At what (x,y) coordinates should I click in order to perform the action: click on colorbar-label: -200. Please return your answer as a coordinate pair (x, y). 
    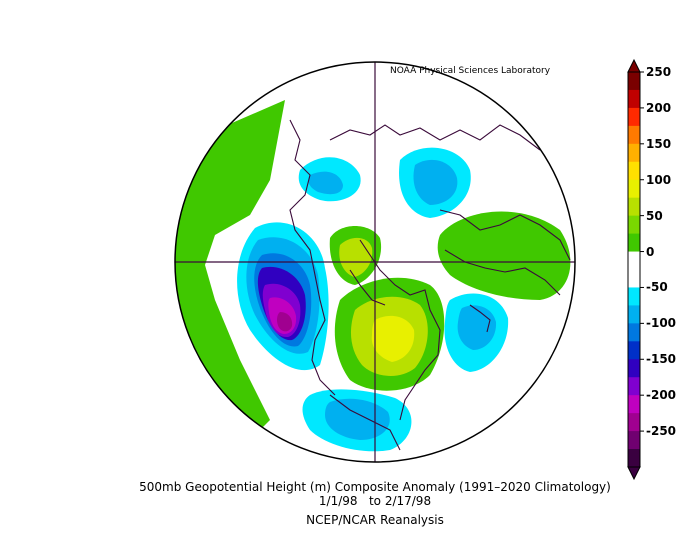
    Looking at the image, I should click on (661, 395).